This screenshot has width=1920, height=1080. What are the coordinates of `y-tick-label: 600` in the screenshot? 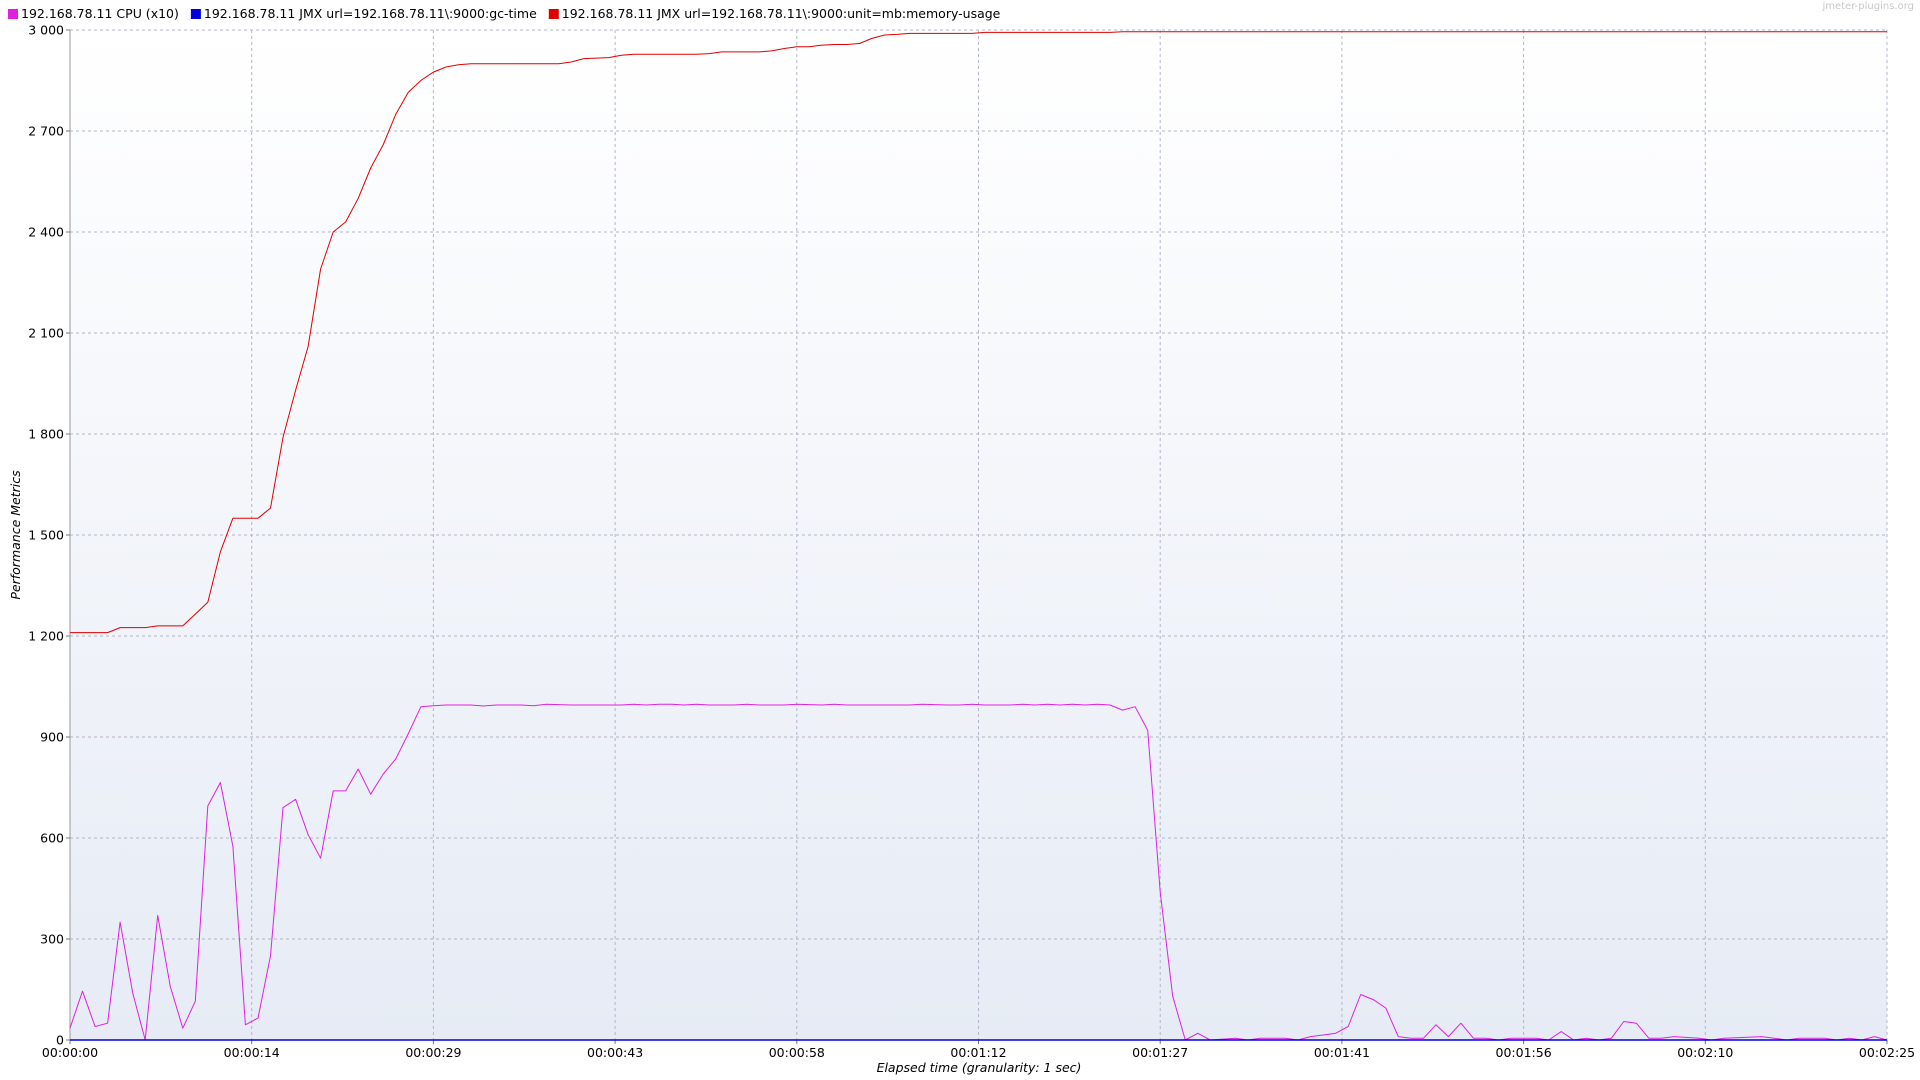 It's located at (52, 838).